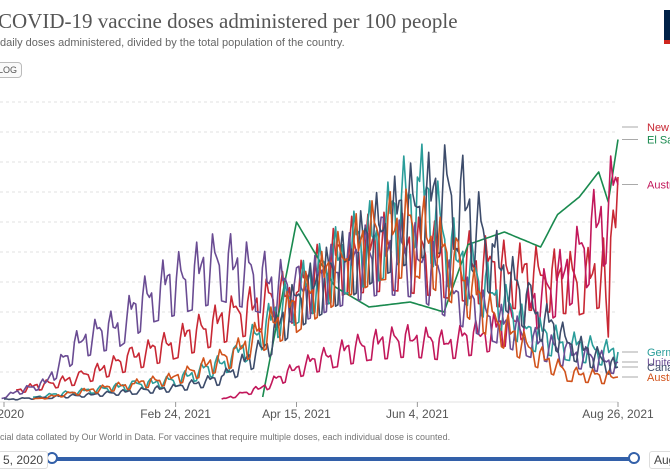 The image size is (670, 470). Describe the element at coordinates (658, 368) in the screenshot. I see `legend-label: Cana` at that location.